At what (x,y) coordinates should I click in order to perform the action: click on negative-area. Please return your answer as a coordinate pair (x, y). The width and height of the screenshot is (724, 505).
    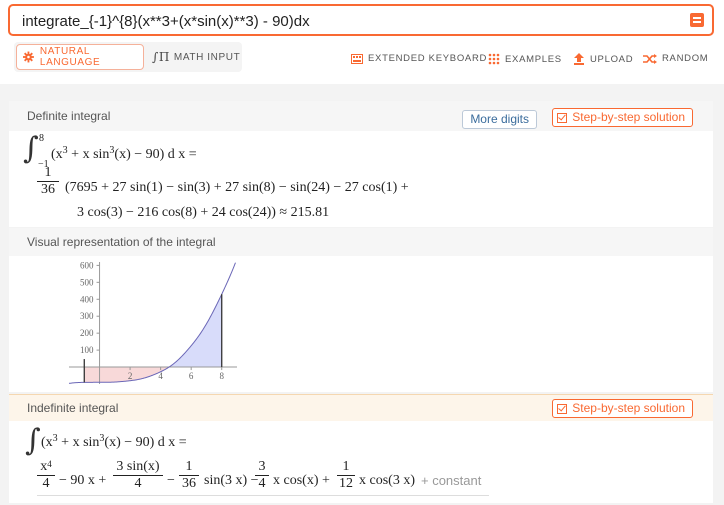
    Looking at the image, I should click on (127, 375).